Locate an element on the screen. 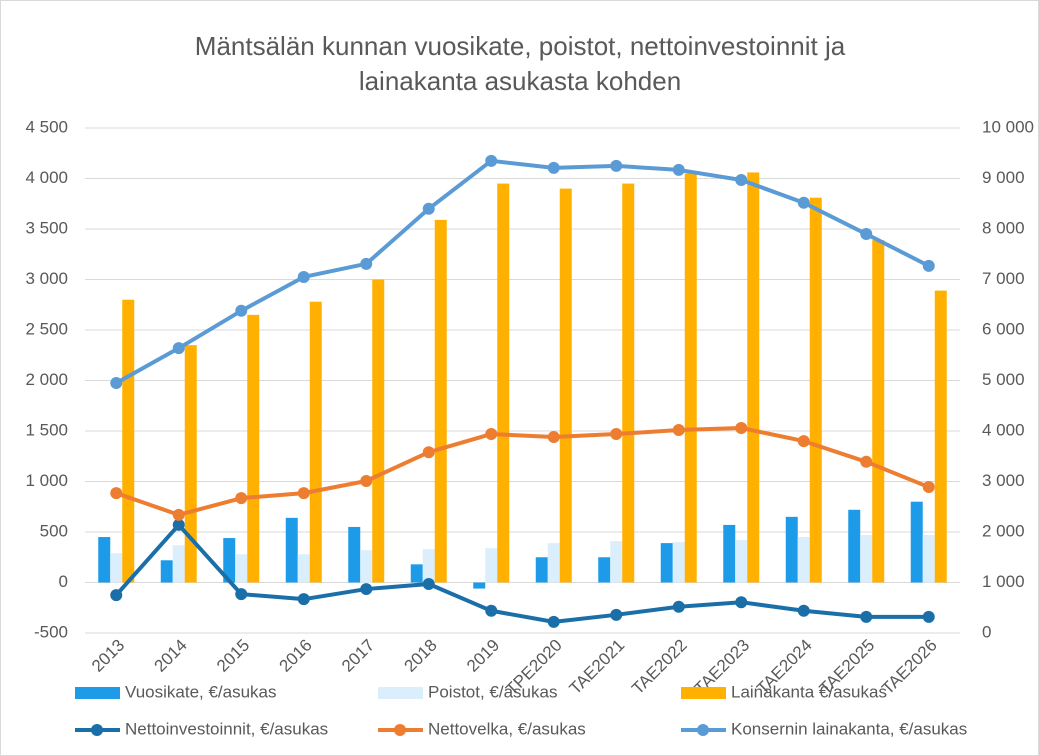  y-tick-label: 4 000 is located at coordinates (46, 177).